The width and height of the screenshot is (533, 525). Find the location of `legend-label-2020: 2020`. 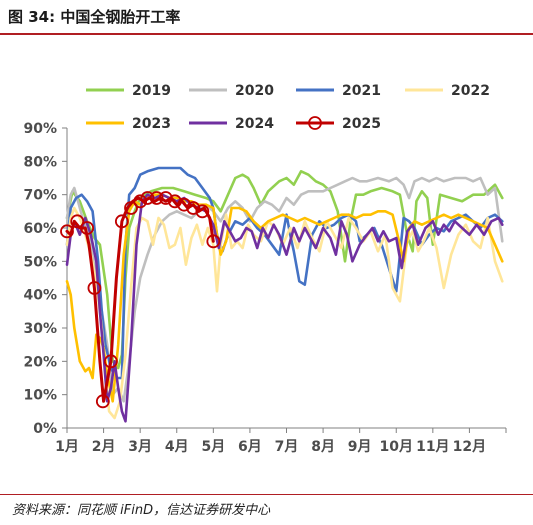

legend-label-2020: 2020 is located at coordinates (254, 91).